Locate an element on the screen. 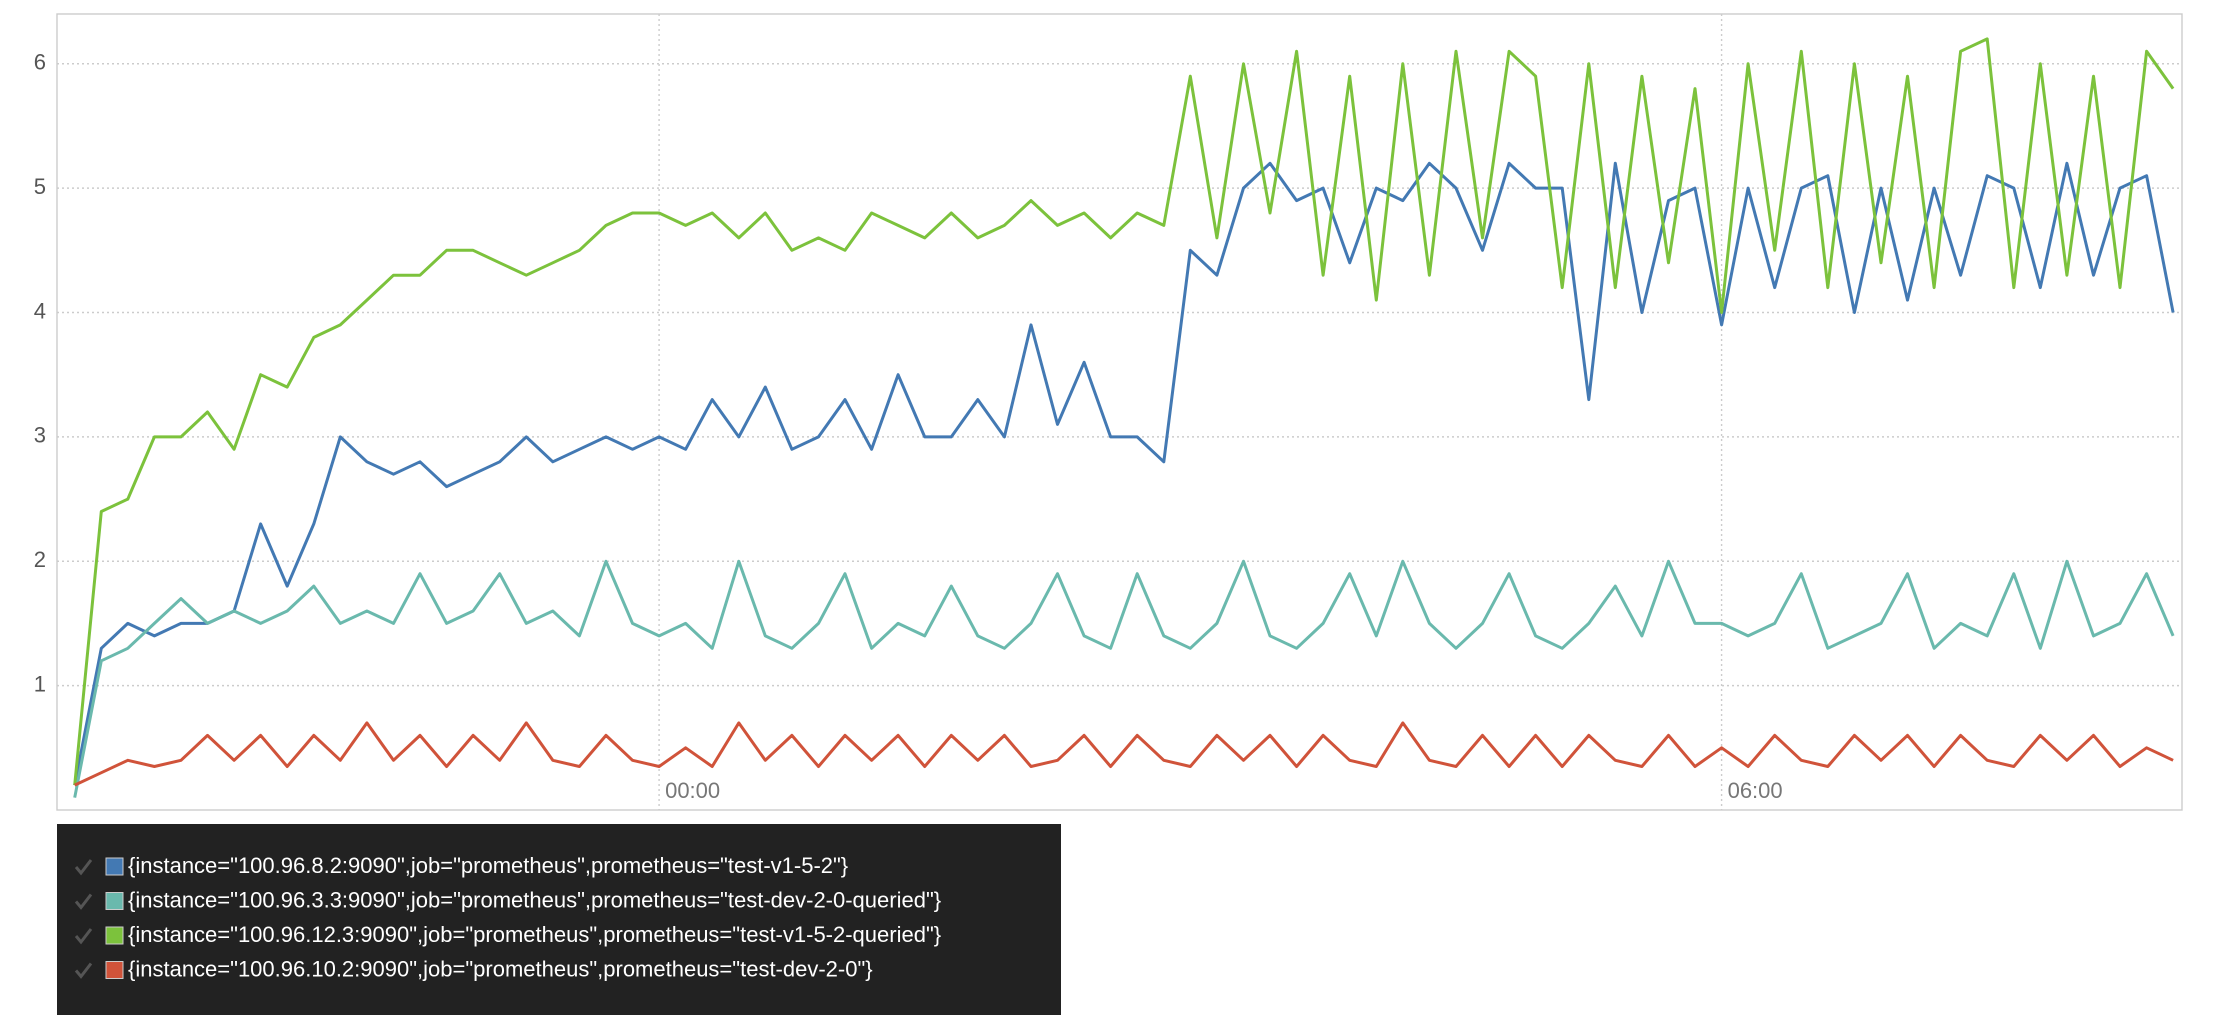  y-tick-label: 4 is located at coordinates (40, 310).